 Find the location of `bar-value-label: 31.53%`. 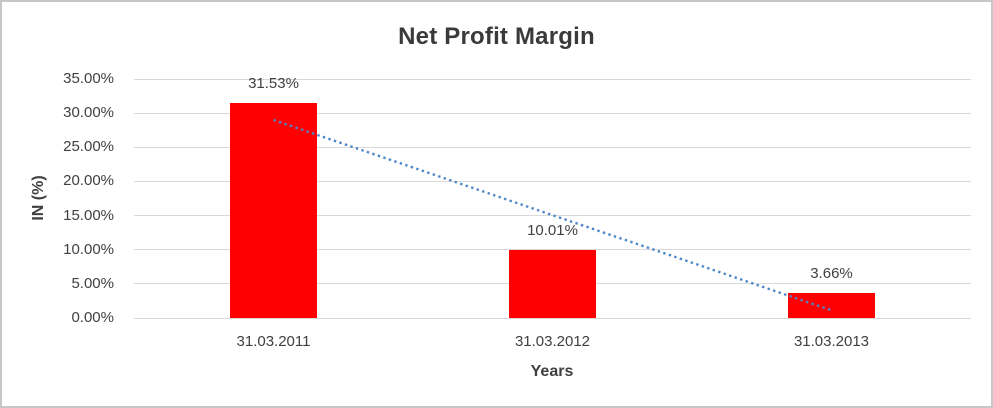

bar-value-label: 31.53% is located at coordinates (273, 83).